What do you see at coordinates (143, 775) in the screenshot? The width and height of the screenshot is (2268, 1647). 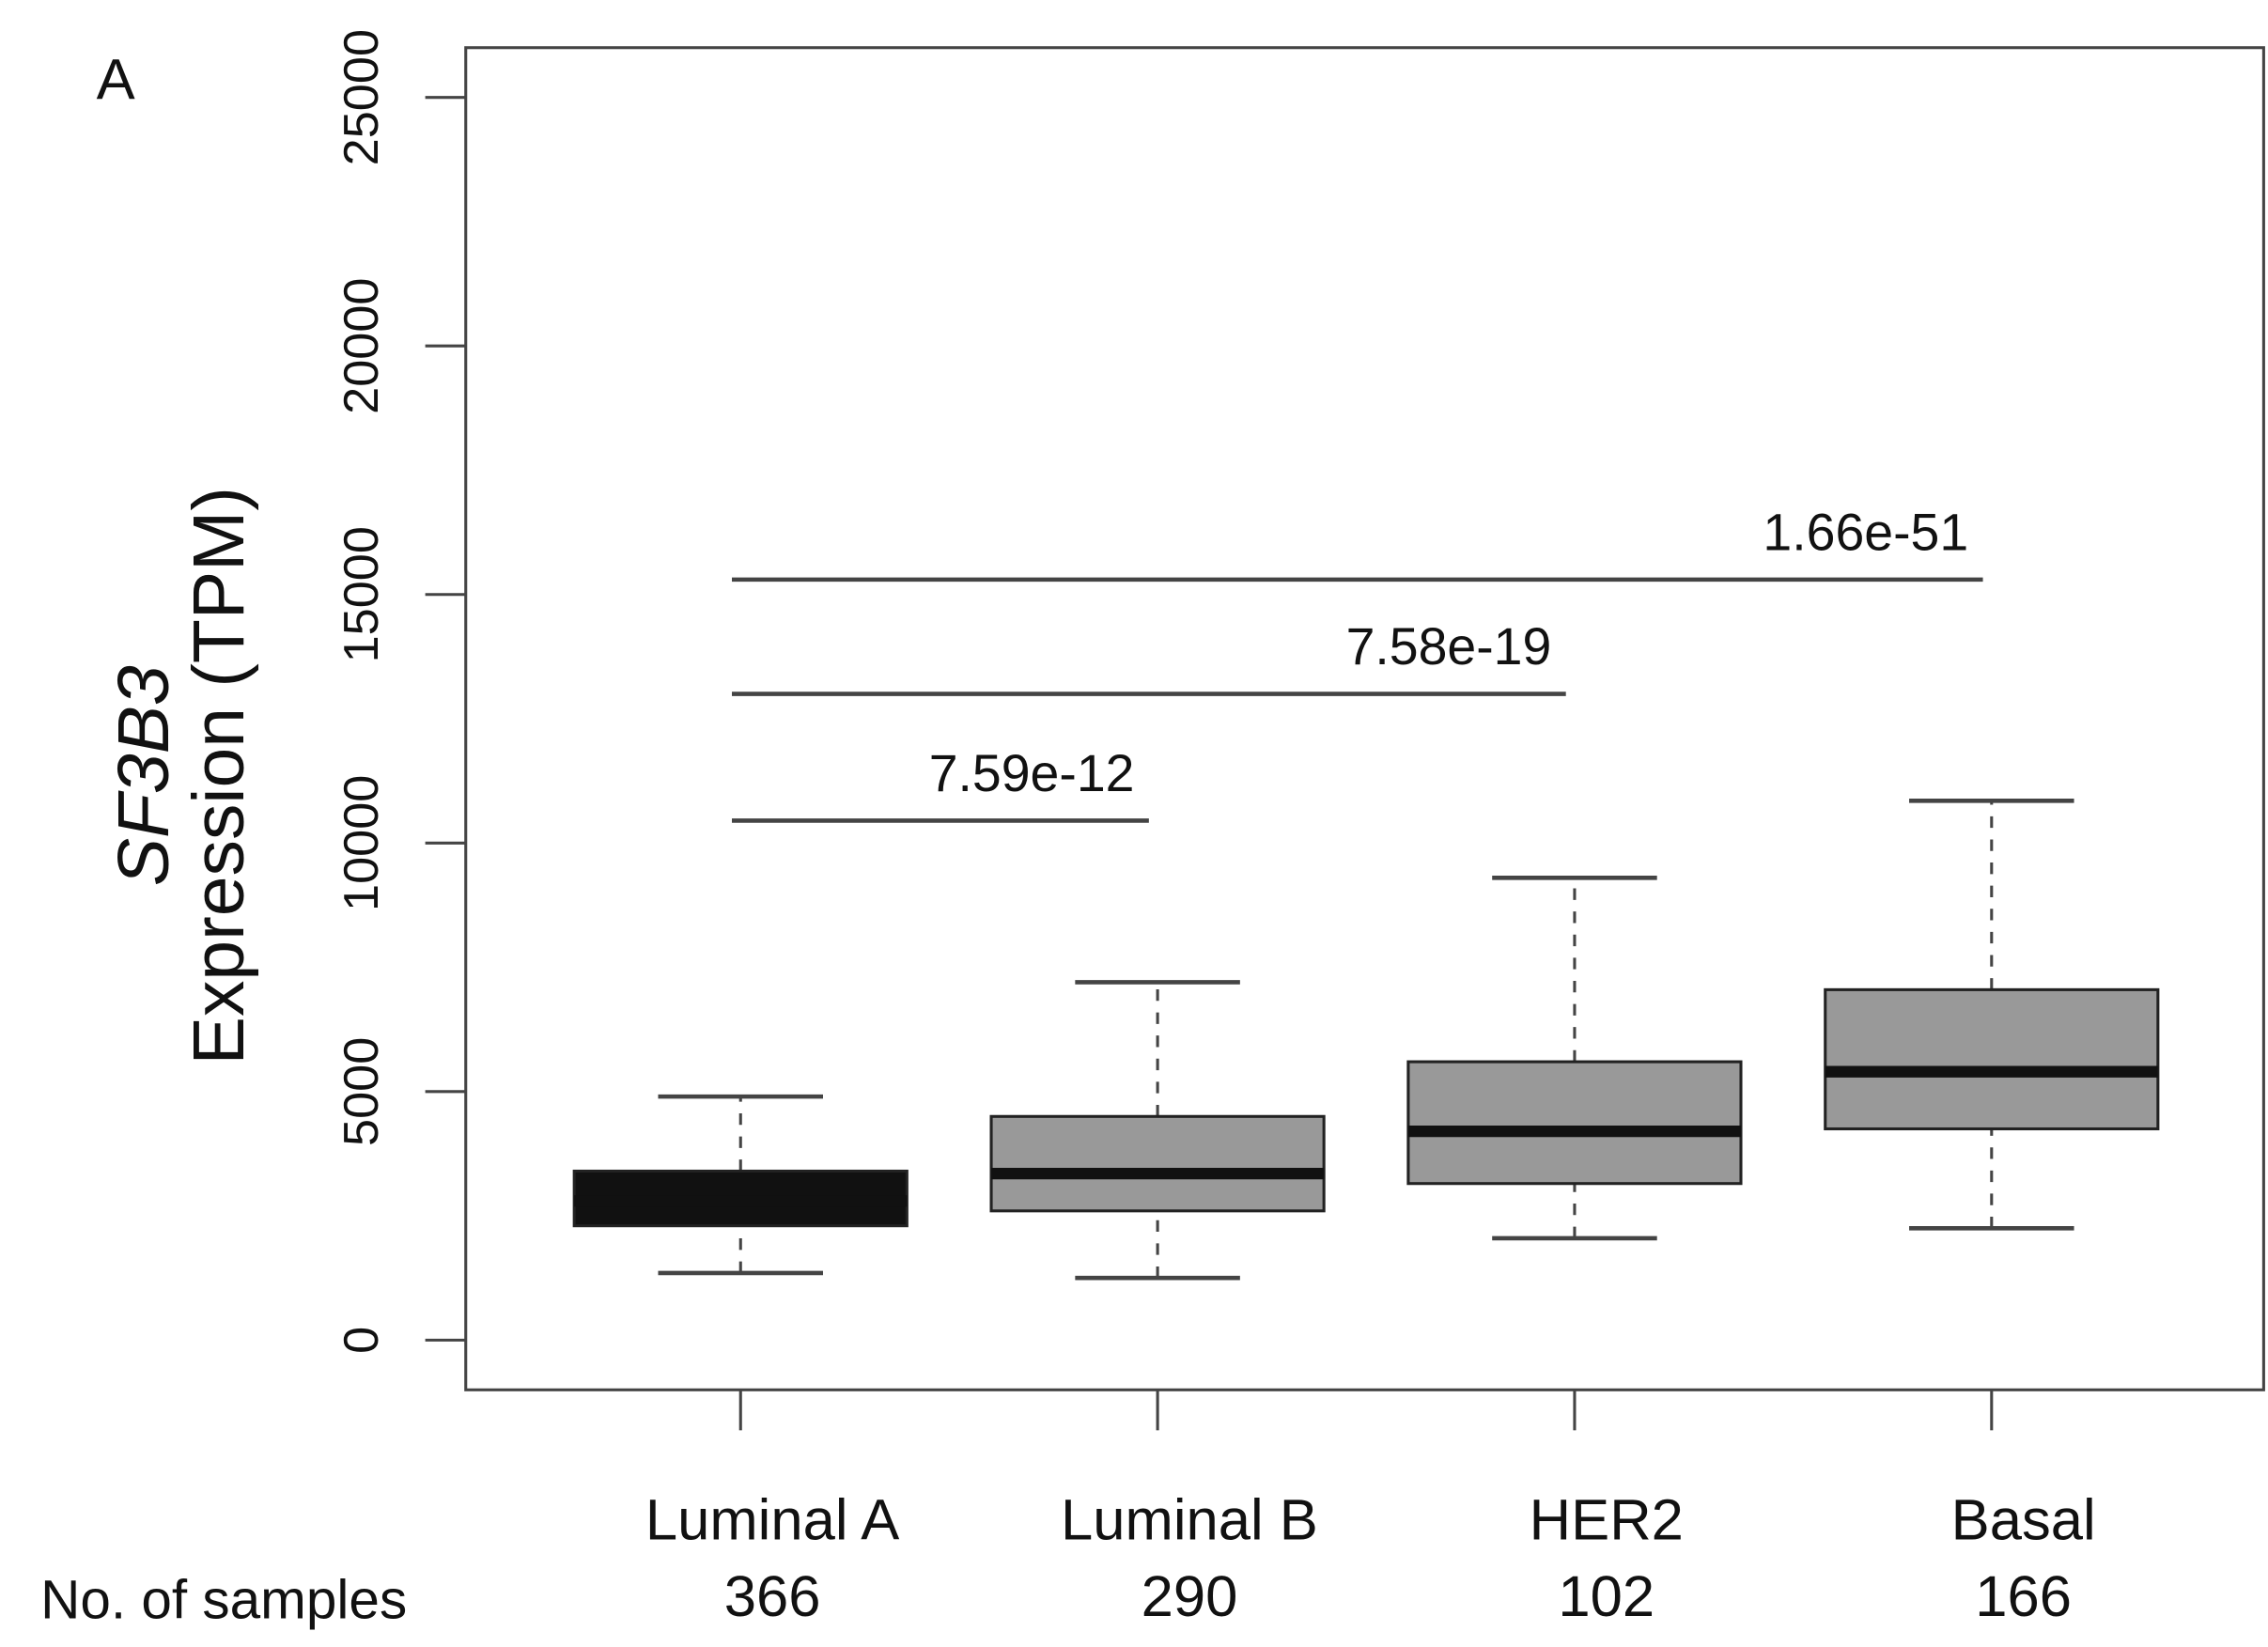 I see `y-axis-gene: SF3B3` at bounding box center [143, 775].